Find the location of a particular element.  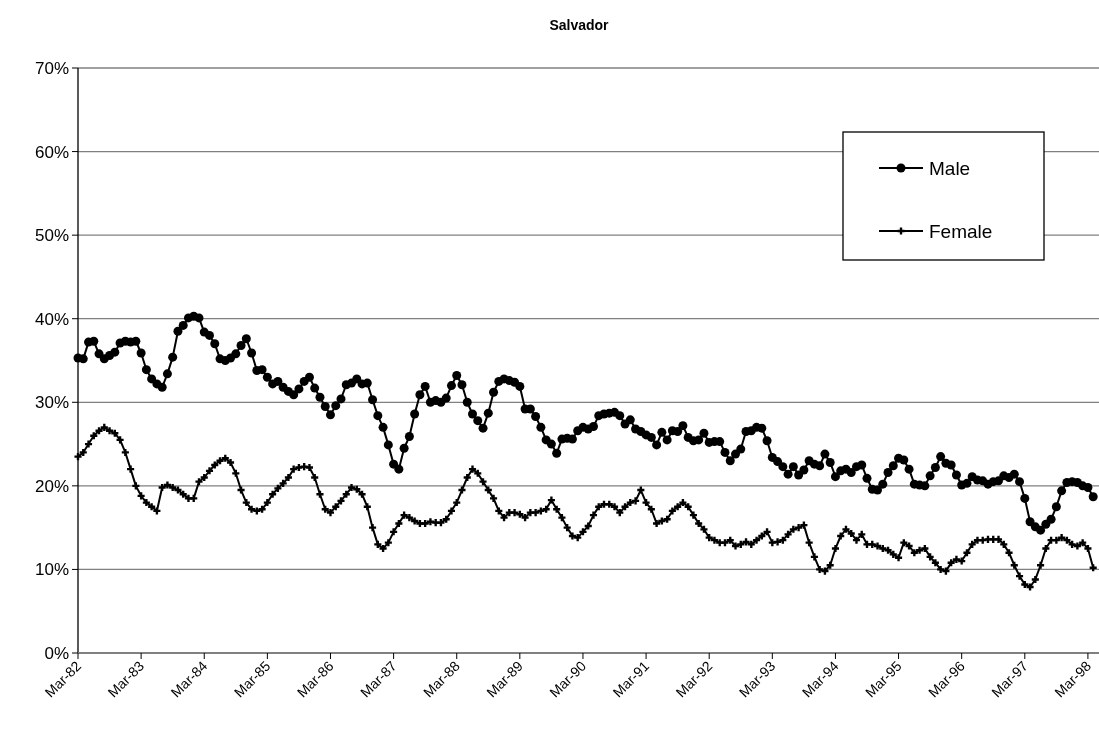

y-tick-label: 60% is located at coordinates (51, 152).